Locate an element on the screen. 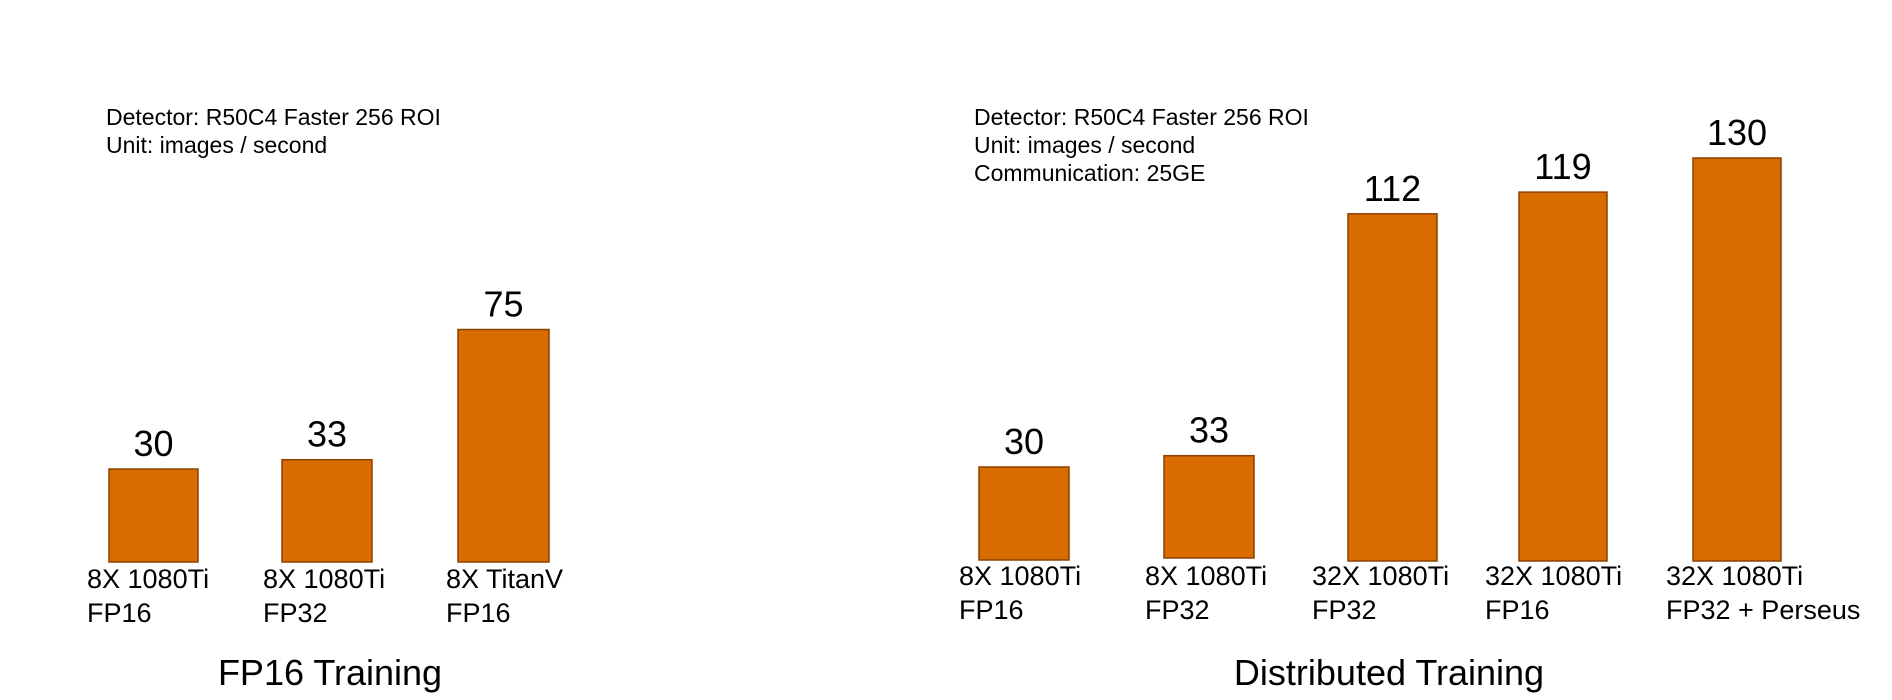 The width and height of the screenshot is (1892, 700). category-label: FP32 + Perseus is located at coordinates (1763, 610).